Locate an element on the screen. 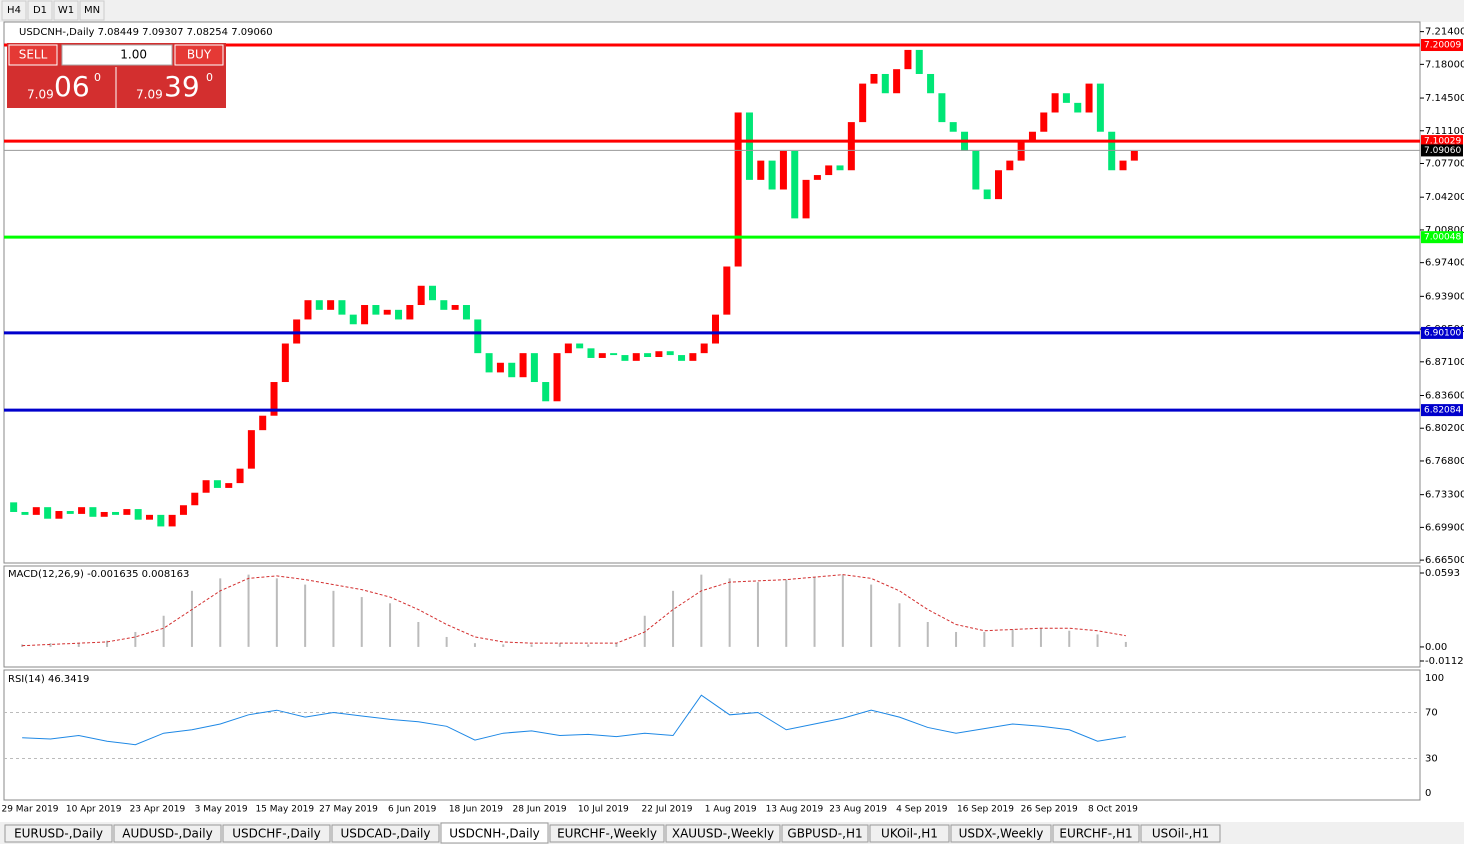 Image resolution: width=1464 pixels, height=848 pixels. sell-button is located at coordinates (33, 55).